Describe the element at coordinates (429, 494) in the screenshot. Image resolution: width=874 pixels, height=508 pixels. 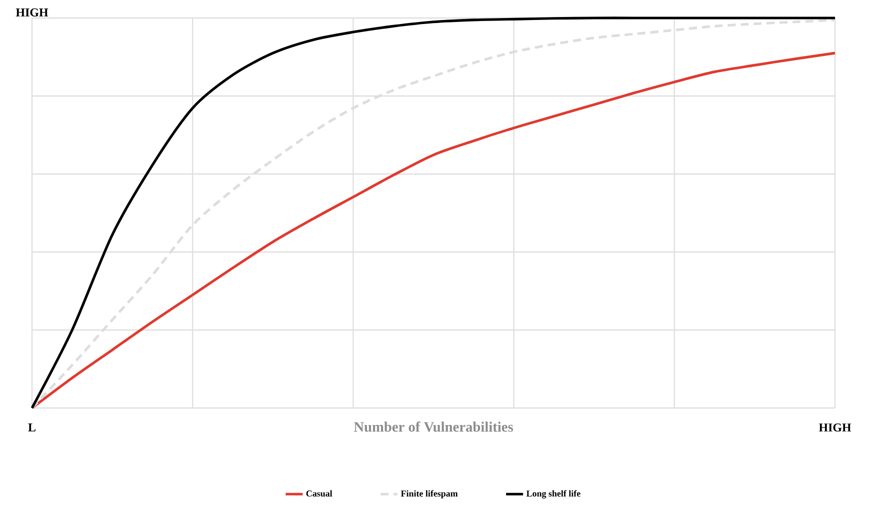
I see `legend-label: Finite lifespam` at that location.